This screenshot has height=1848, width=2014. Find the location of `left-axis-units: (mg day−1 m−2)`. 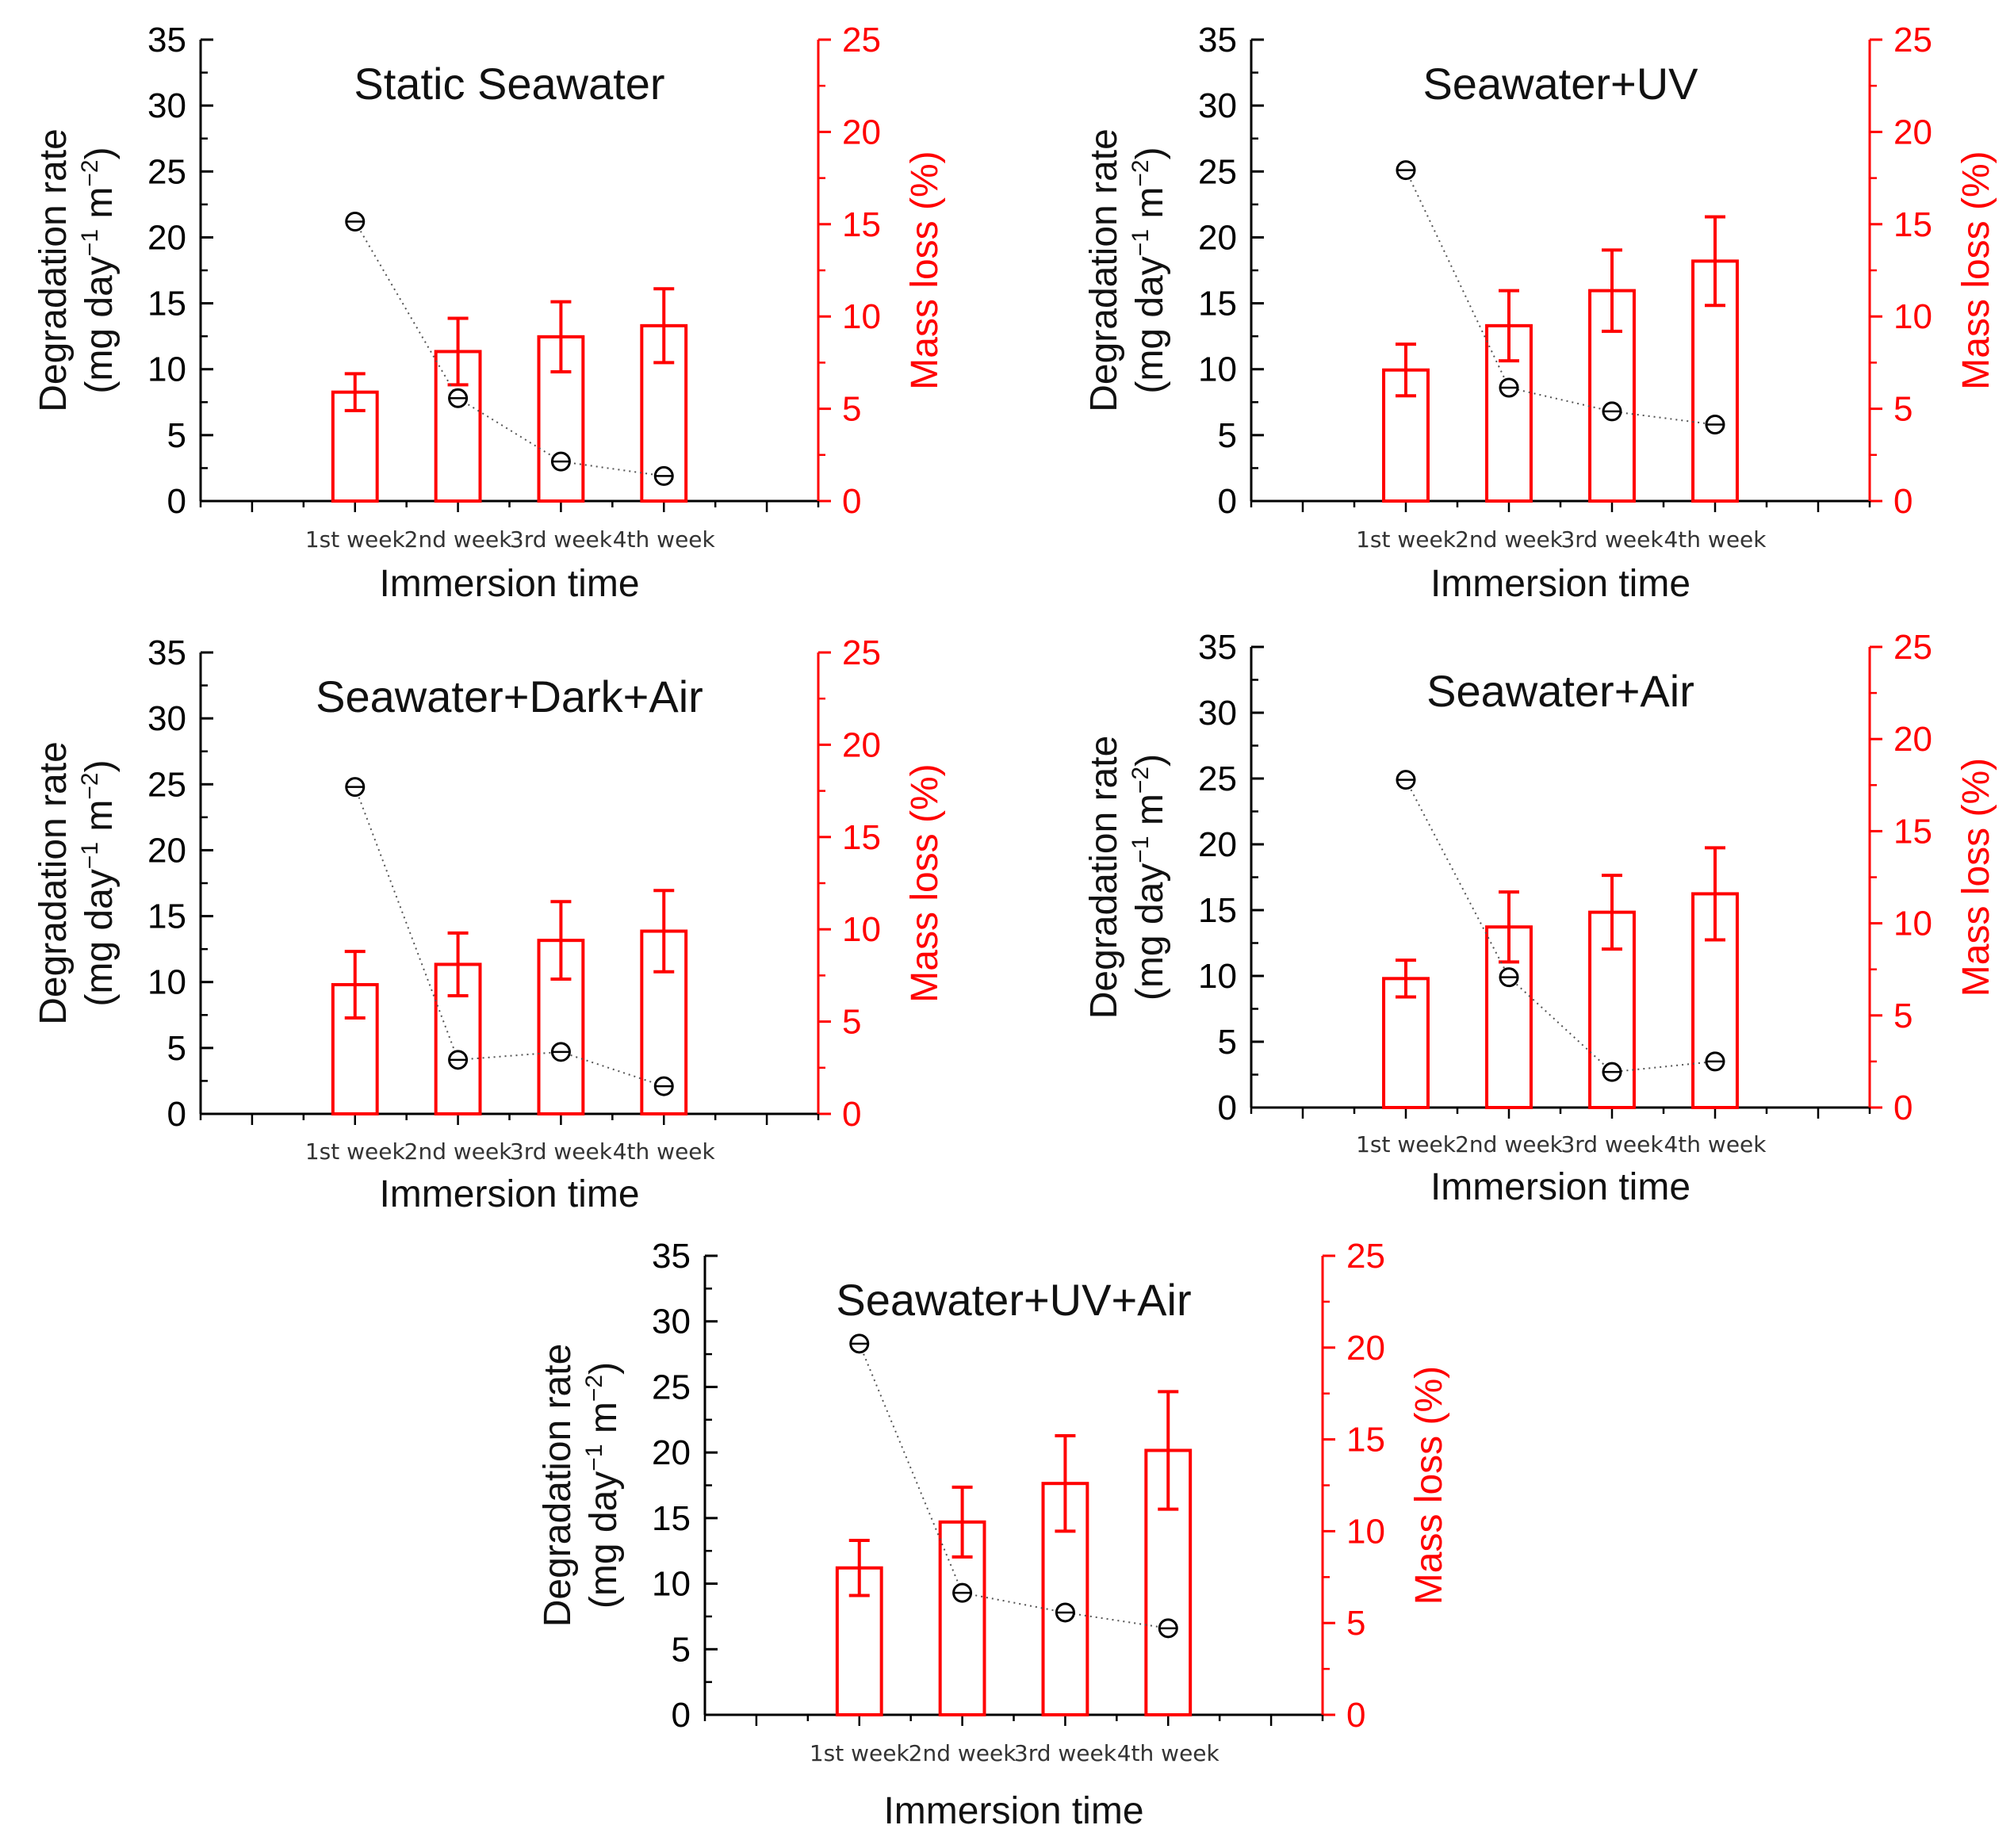

left-axis-units: (mg day−1 m−2) is located at coordinates (99, 883).